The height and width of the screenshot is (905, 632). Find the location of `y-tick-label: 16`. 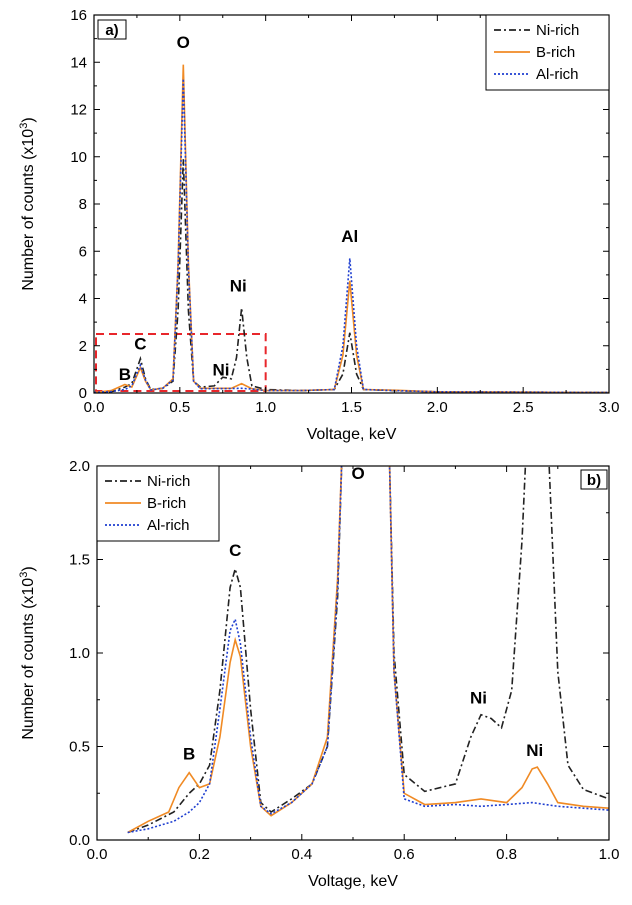

y-tick-label: 16 is located at coordinates (78, 15).